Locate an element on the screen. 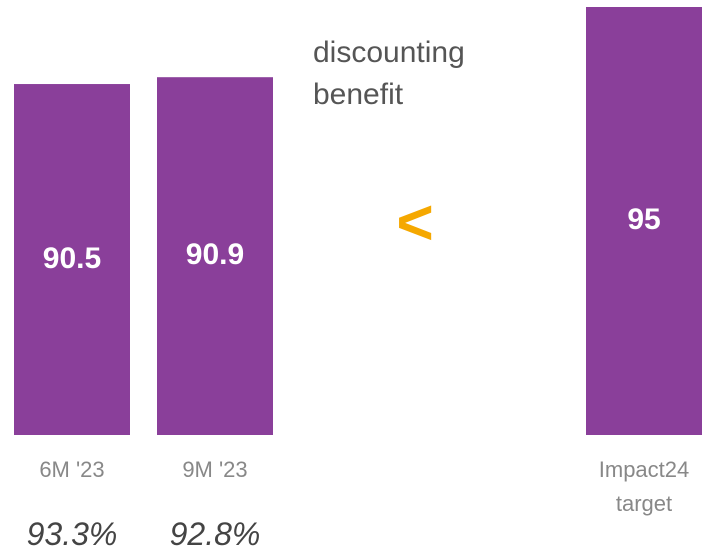  value-label: 95 is located at coordinates (644, 219).